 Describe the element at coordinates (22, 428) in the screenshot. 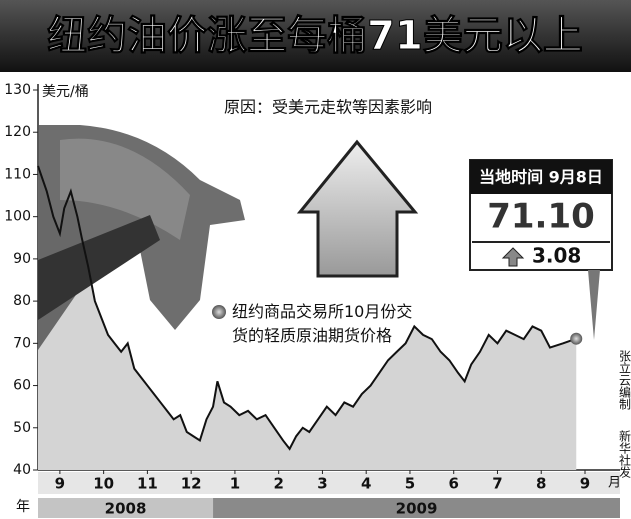

I see `y-tick-label: 50` at that location.